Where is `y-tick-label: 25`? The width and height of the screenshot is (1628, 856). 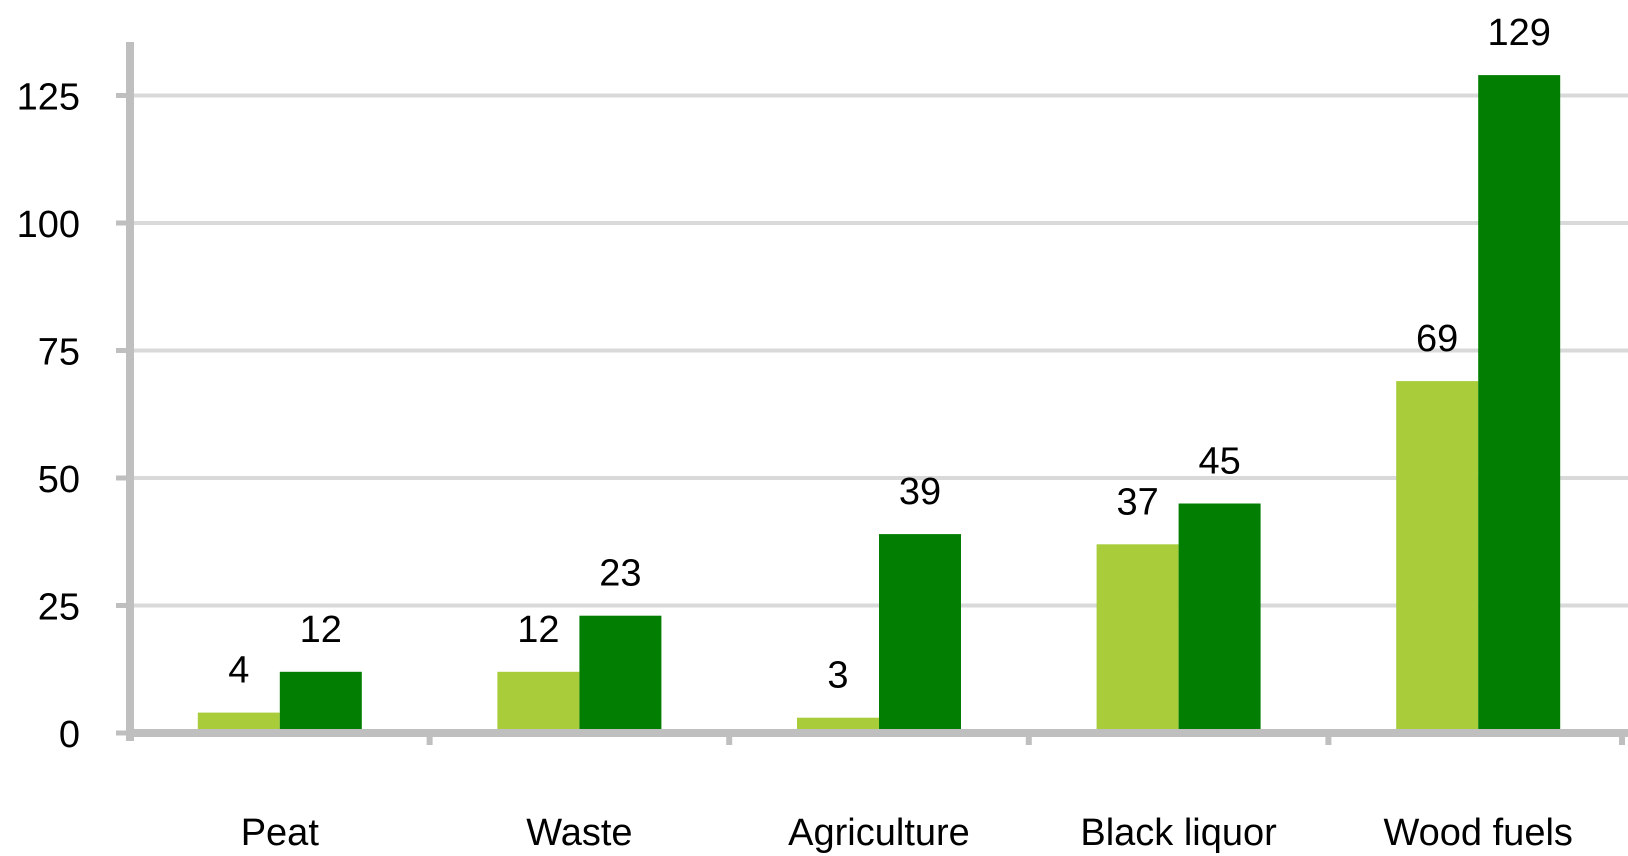
y-tick-label: 25 is located at coordinates (59, 608).